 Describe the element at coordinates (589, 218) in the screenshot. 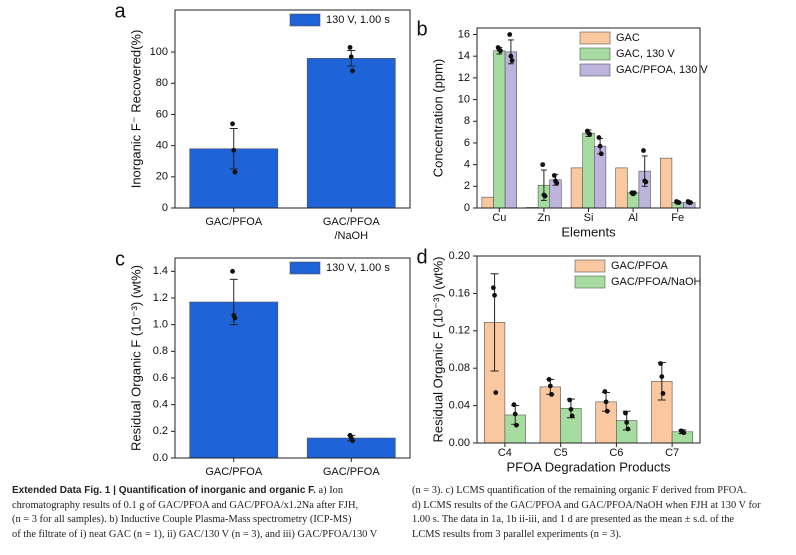

I see `x-tick-label: Si` at that location.